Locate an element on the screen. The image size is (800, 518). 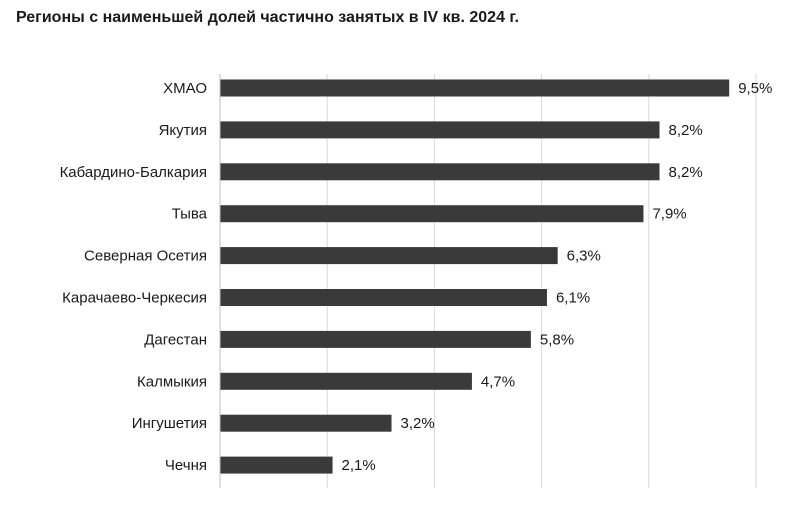
value-label: 7,9% is located at coordinates (669, 214).